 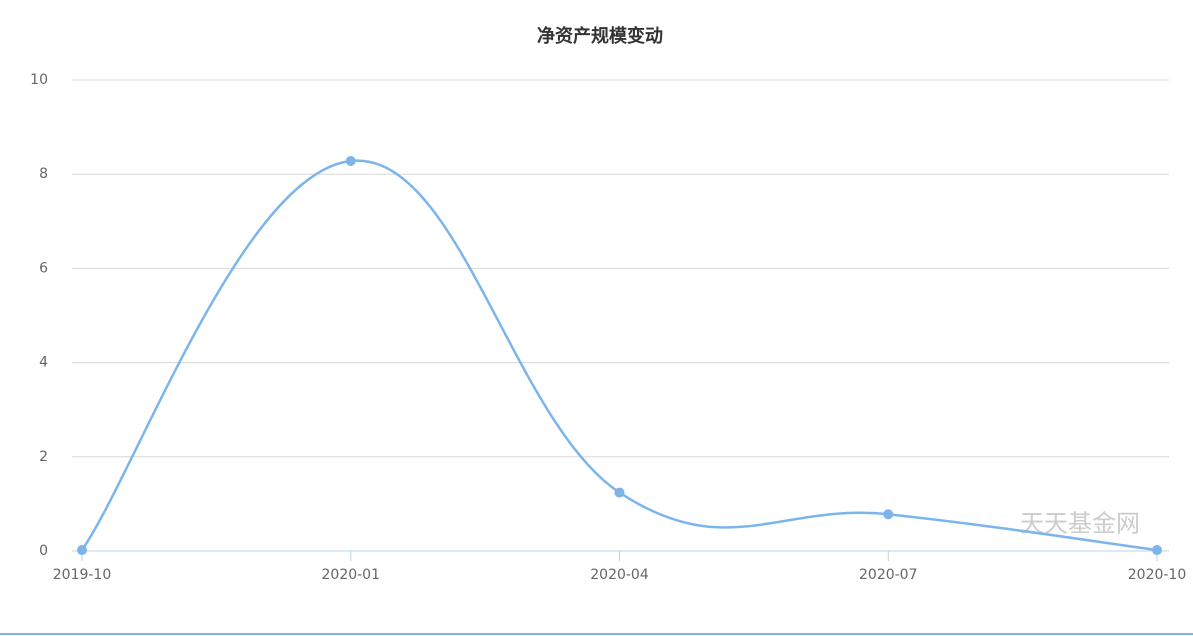 What do you see at coordinates (43, 363) in the screenshot?
I see `y-tick-label: 4` at bounding box center [43, 363].